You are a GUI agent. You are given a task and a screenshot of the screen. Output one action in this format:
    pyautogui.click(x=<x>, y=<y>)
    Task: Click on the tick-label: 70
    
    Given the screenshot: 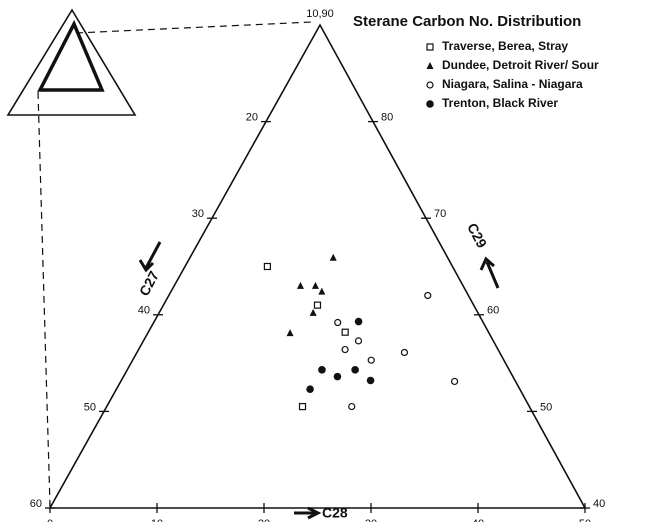 What is the action you would take?
    pyautogui.click(x=440, y=214)
    